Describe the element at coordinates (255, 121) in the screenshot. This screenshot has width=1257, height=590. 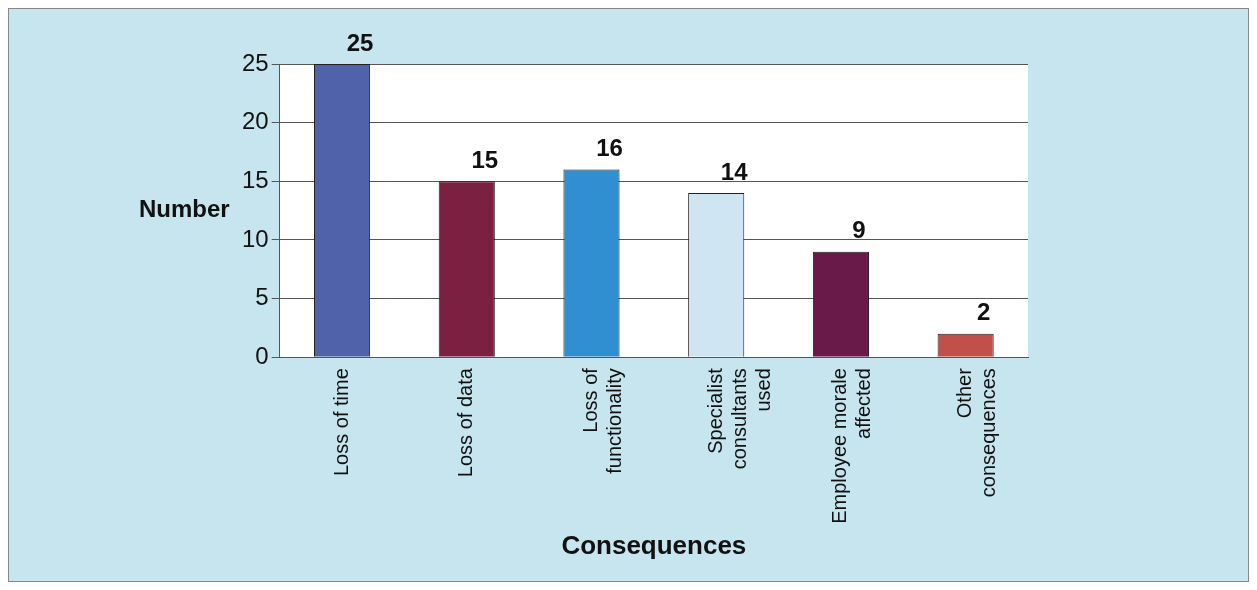
I see `y-tick-label: 20` at that location.